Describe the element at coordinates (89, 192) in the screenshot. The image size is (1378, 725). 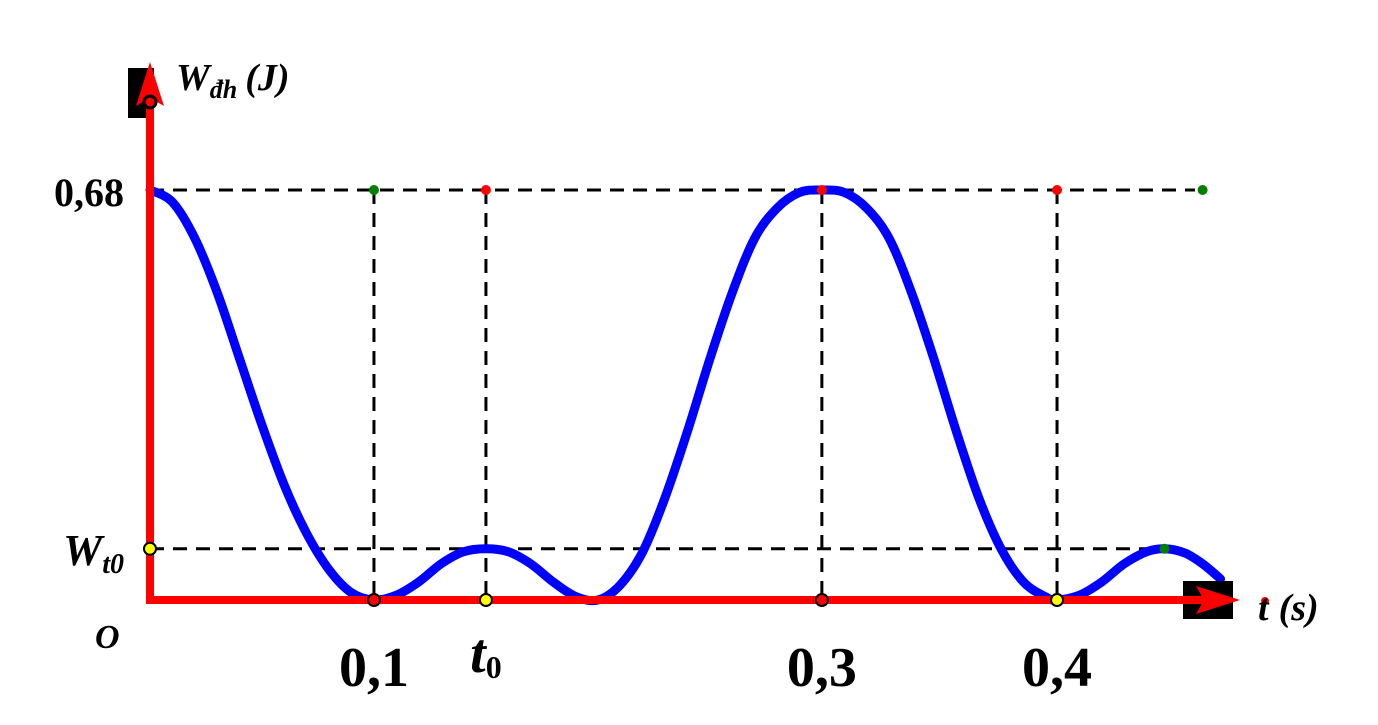
I see `y-tick-label: 0,68` at that location.